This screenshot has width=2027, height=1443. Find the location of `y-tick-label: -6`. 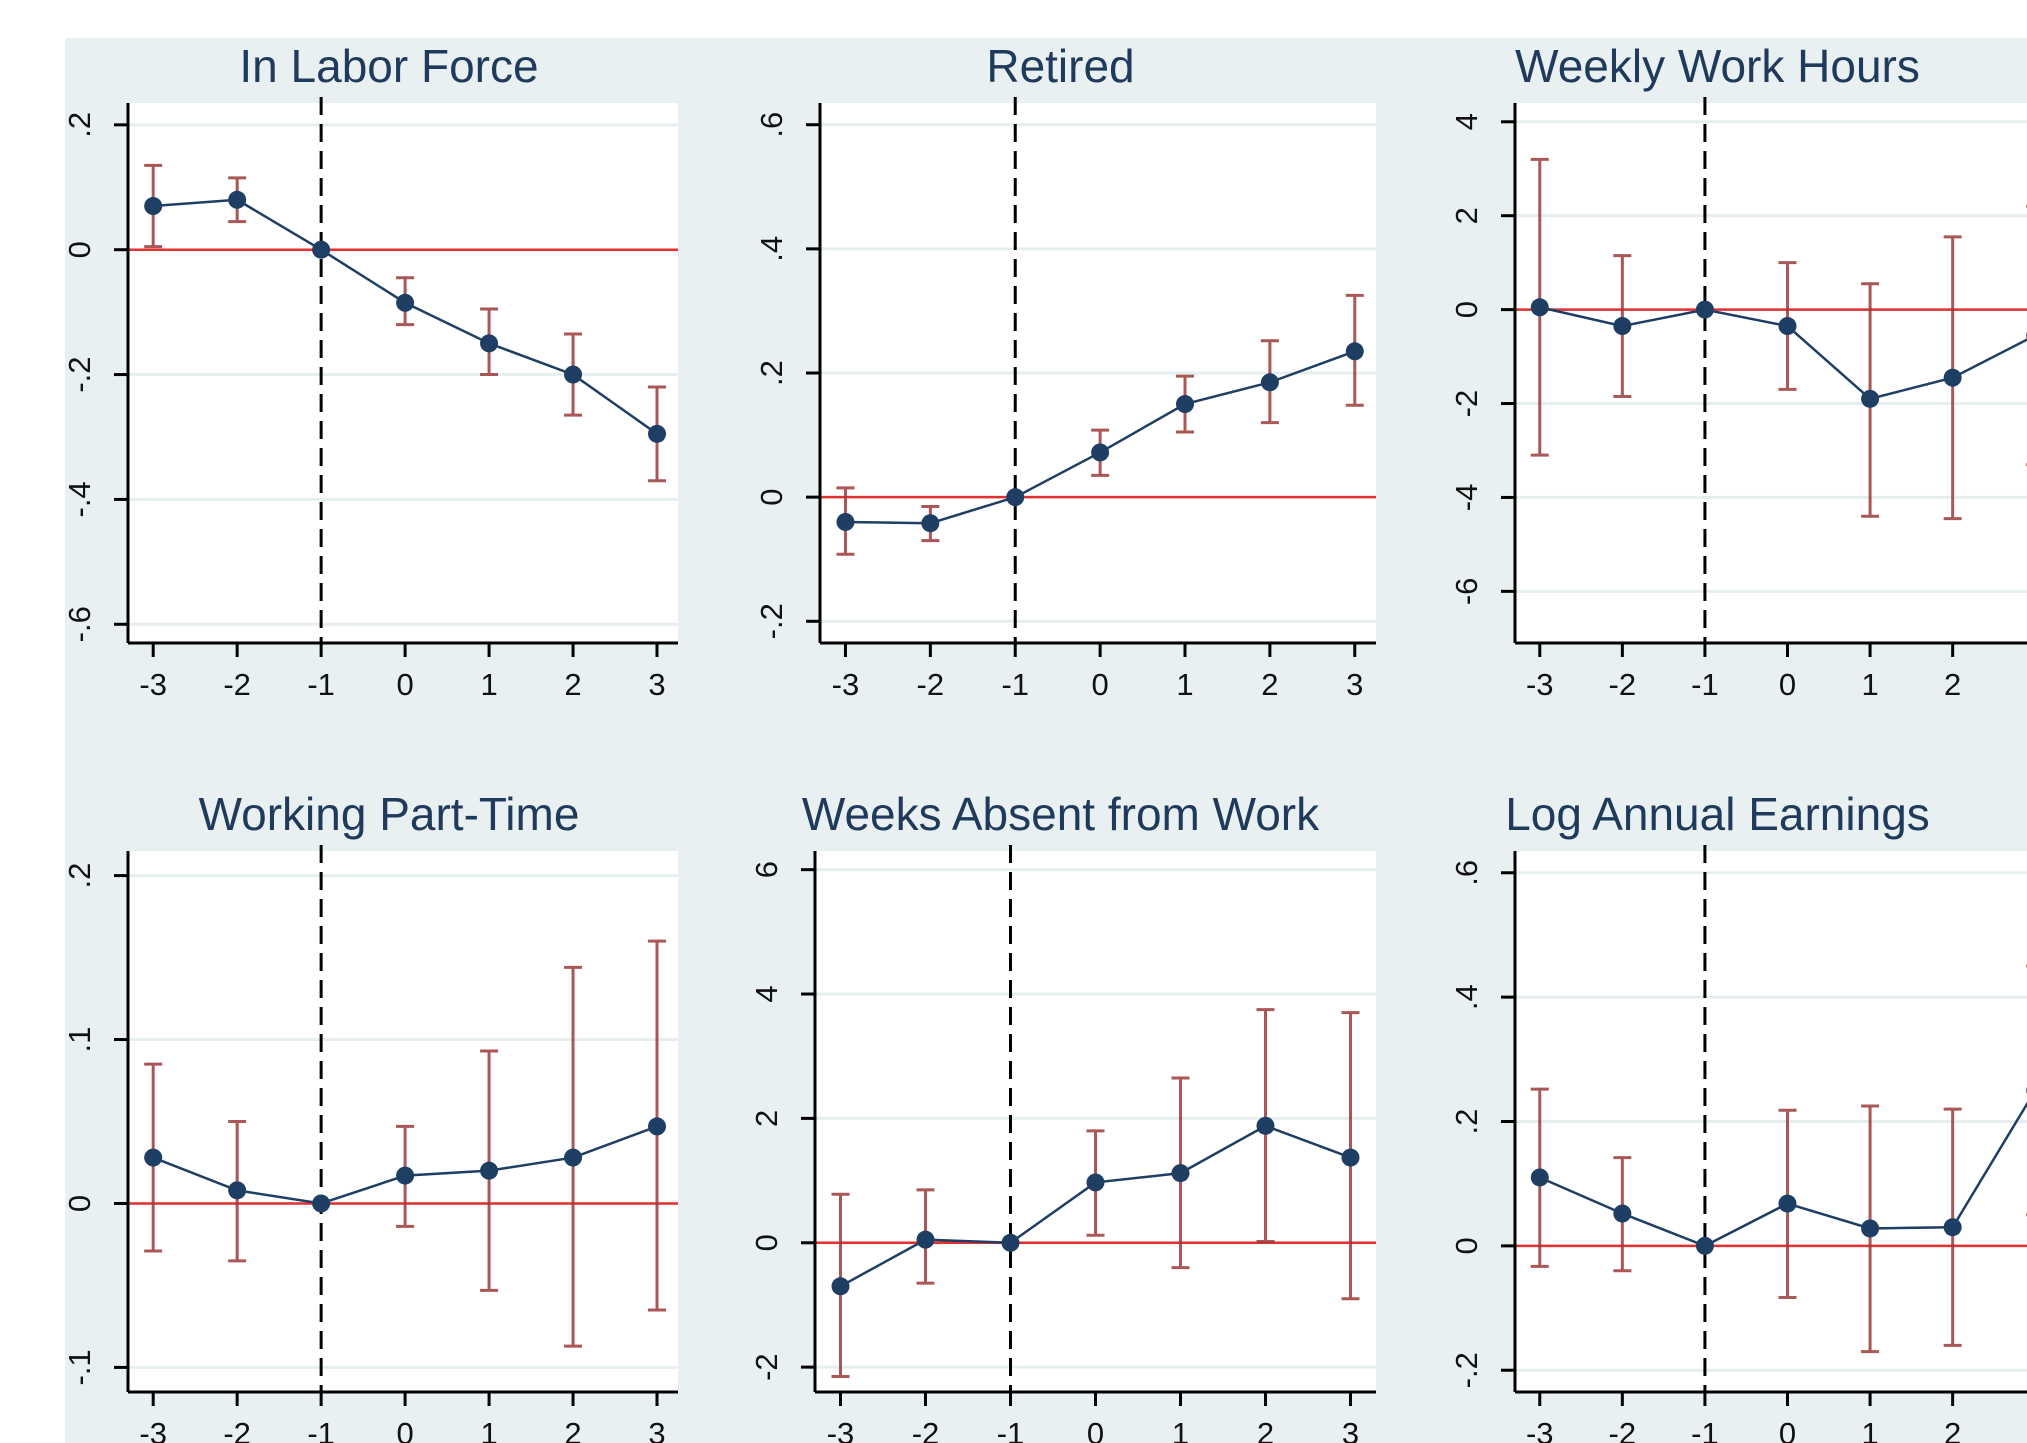

y-tick-label: -6 is located at coordinates (1466, 592).